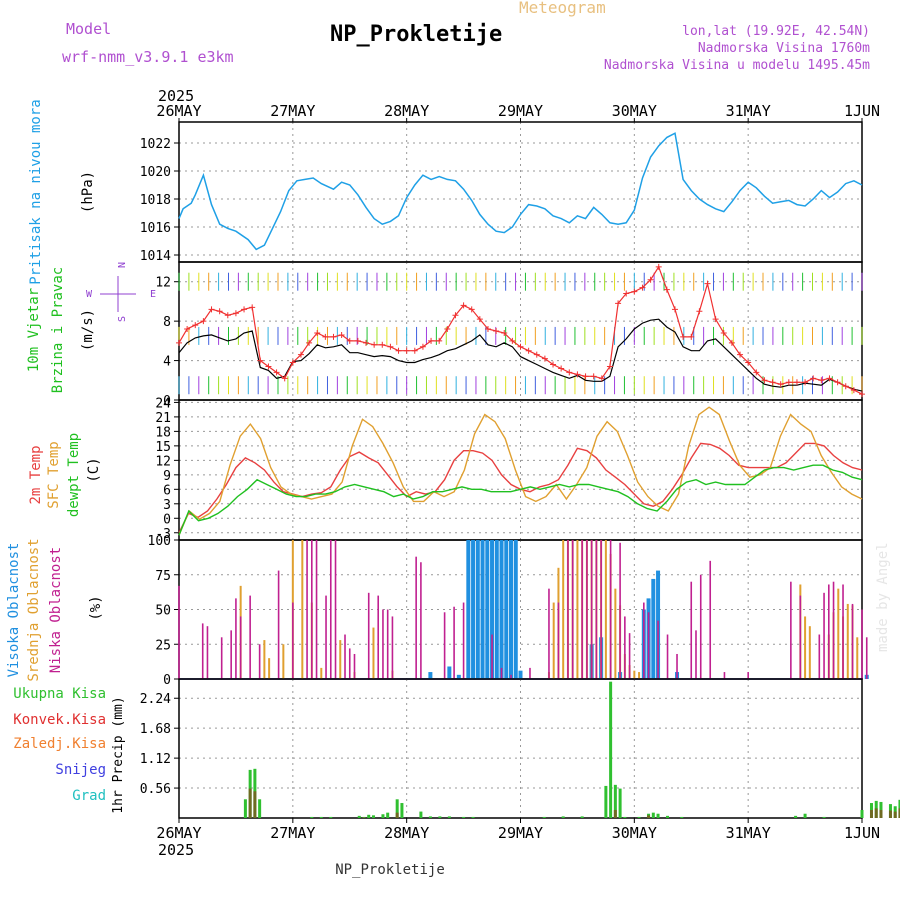 The image size is (900, 900). Describe the element at coordinates (520, 833) in the screenshot. I see `x-bottom-label: 29MAY` at that location.